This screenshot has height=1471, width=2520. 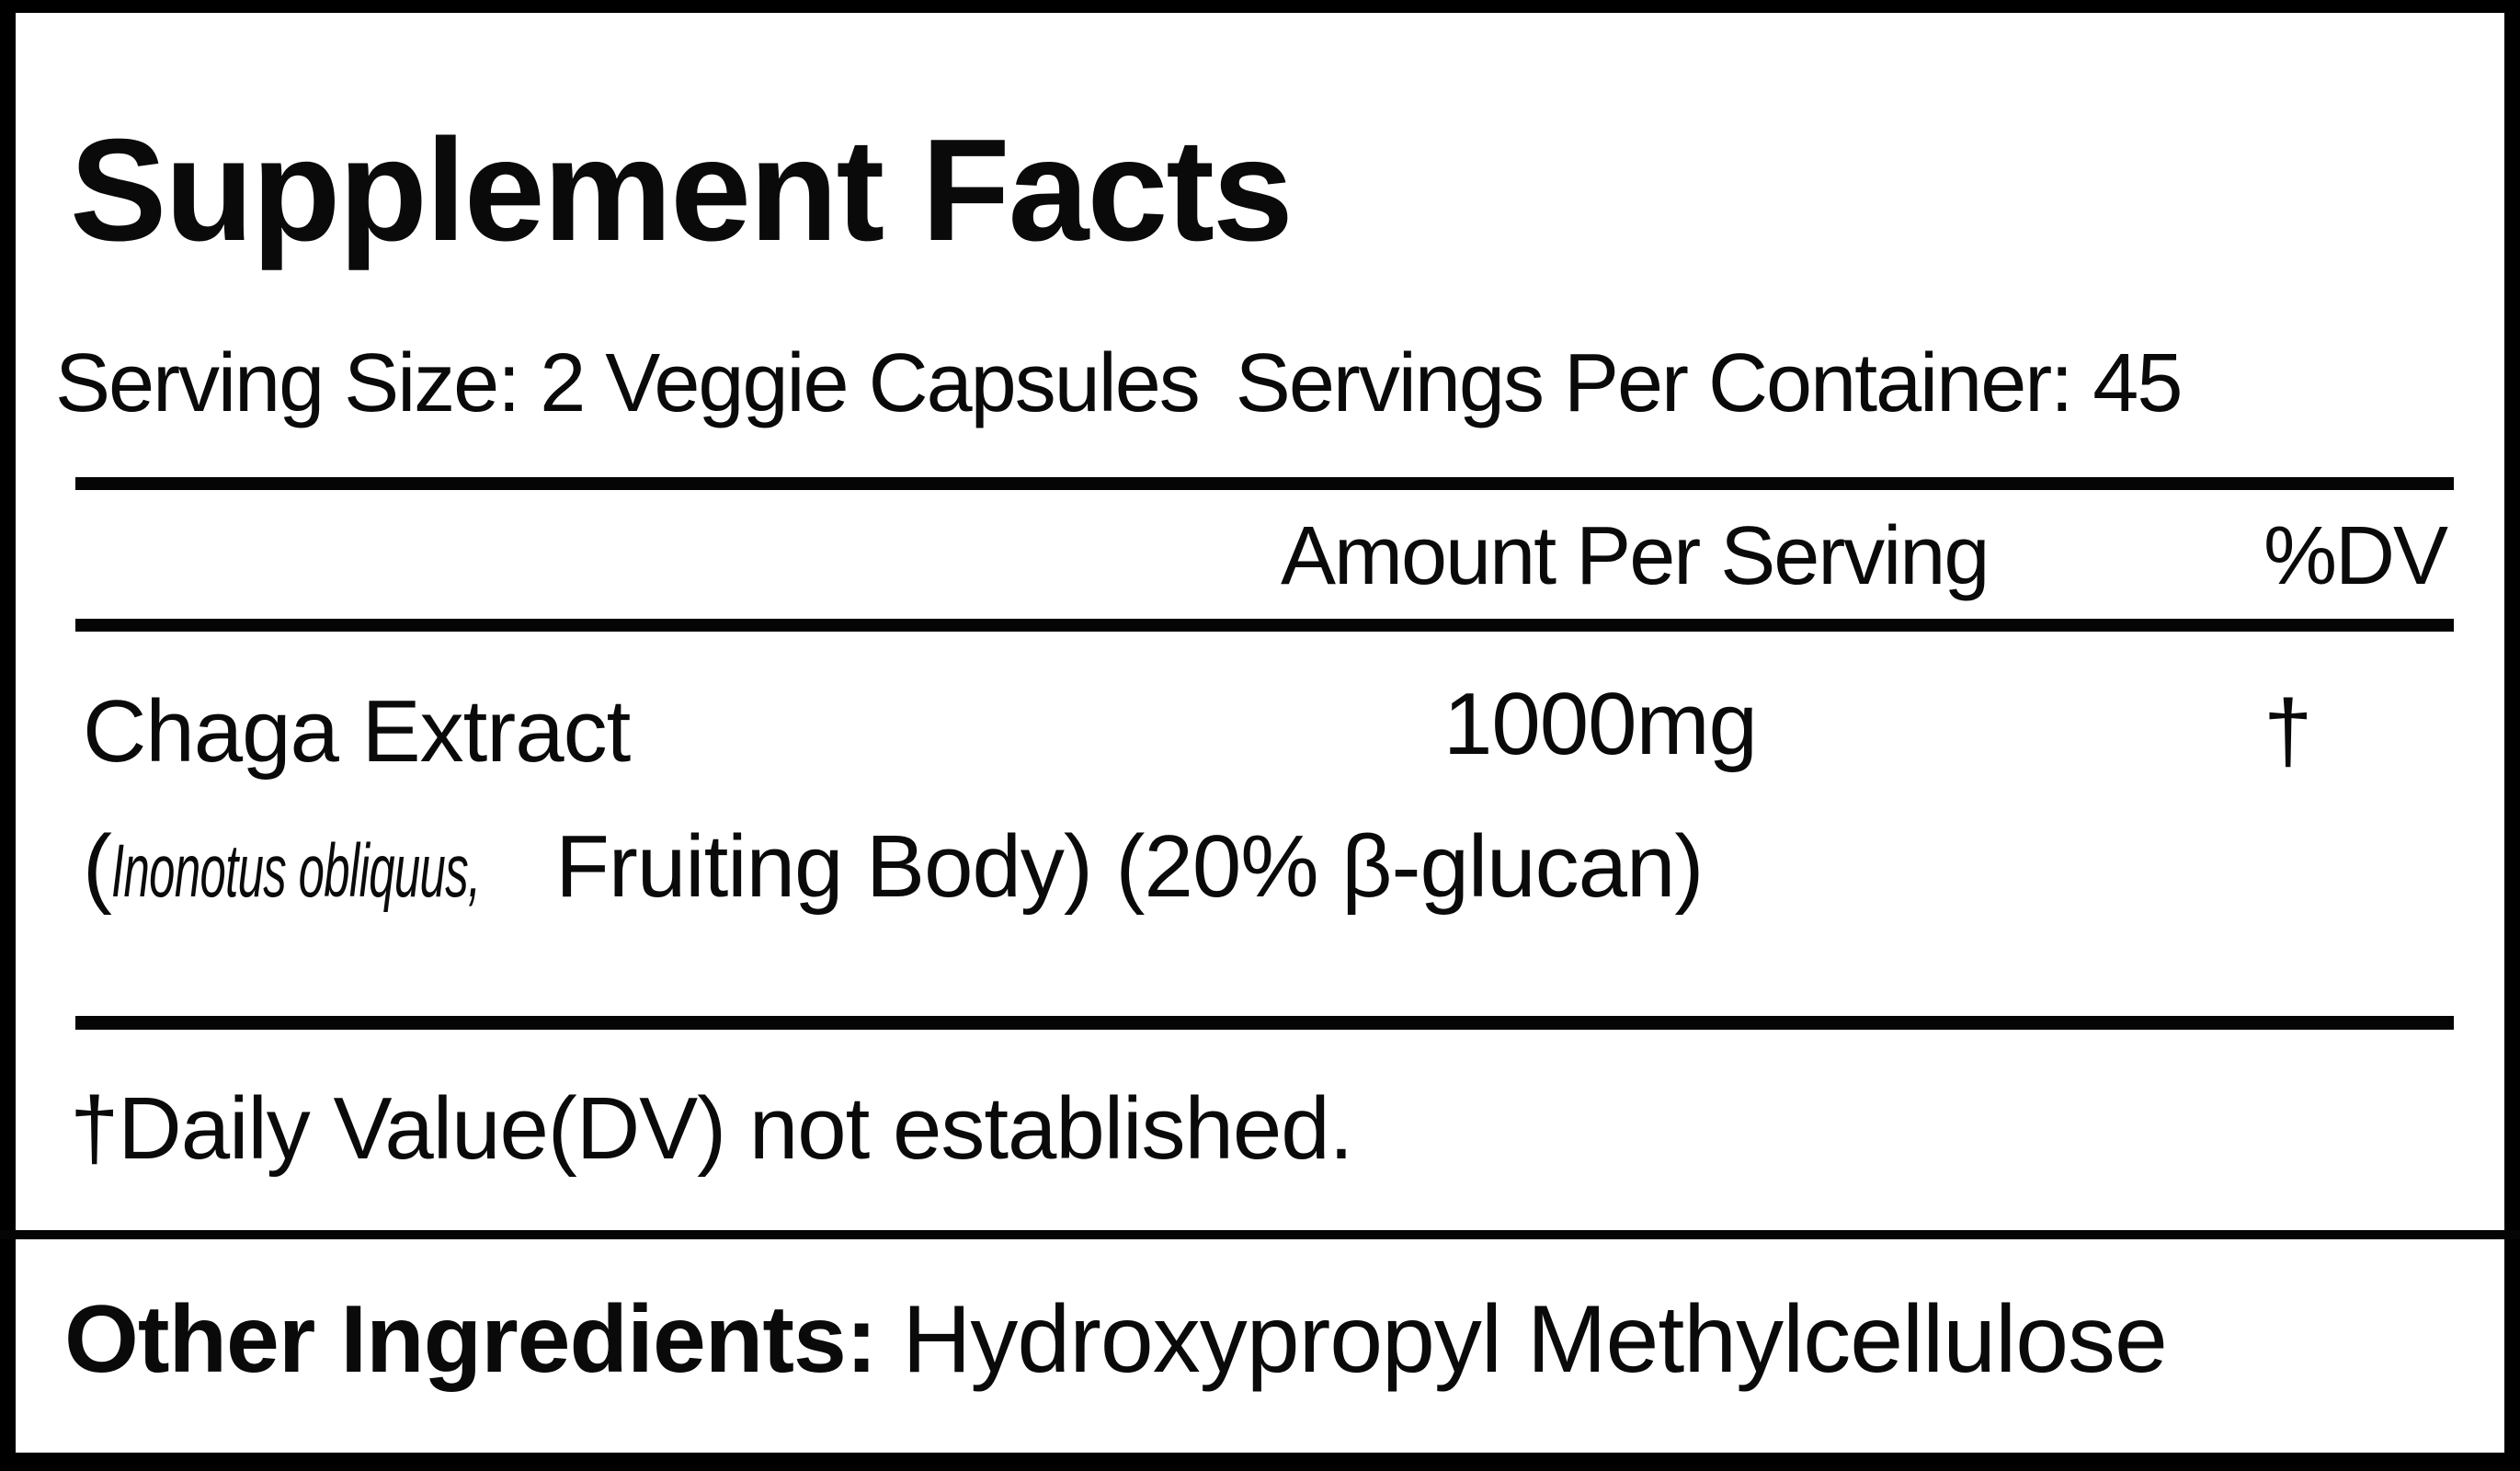 I want to click on scientific-name: Inonotus obliquus,, so click(x=295, y=871).